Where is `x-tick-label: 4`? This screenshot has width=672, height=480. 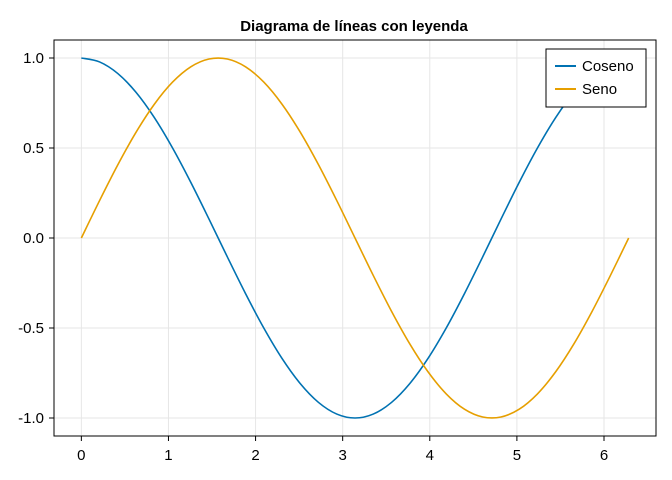 x-tick-label: 4 is located at coordinates (430, 455).